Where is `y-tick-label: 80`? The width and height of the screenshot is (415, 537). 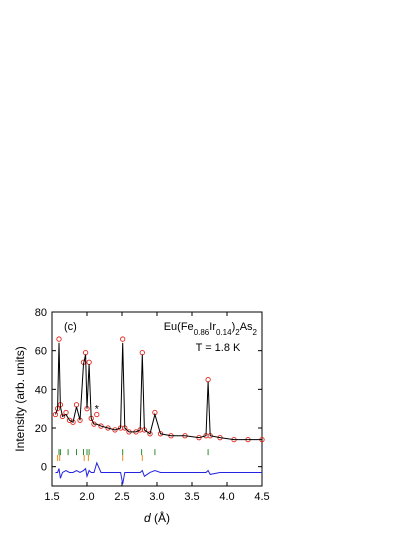
y-tick-label: 80 is located at coordinates (41, 313).